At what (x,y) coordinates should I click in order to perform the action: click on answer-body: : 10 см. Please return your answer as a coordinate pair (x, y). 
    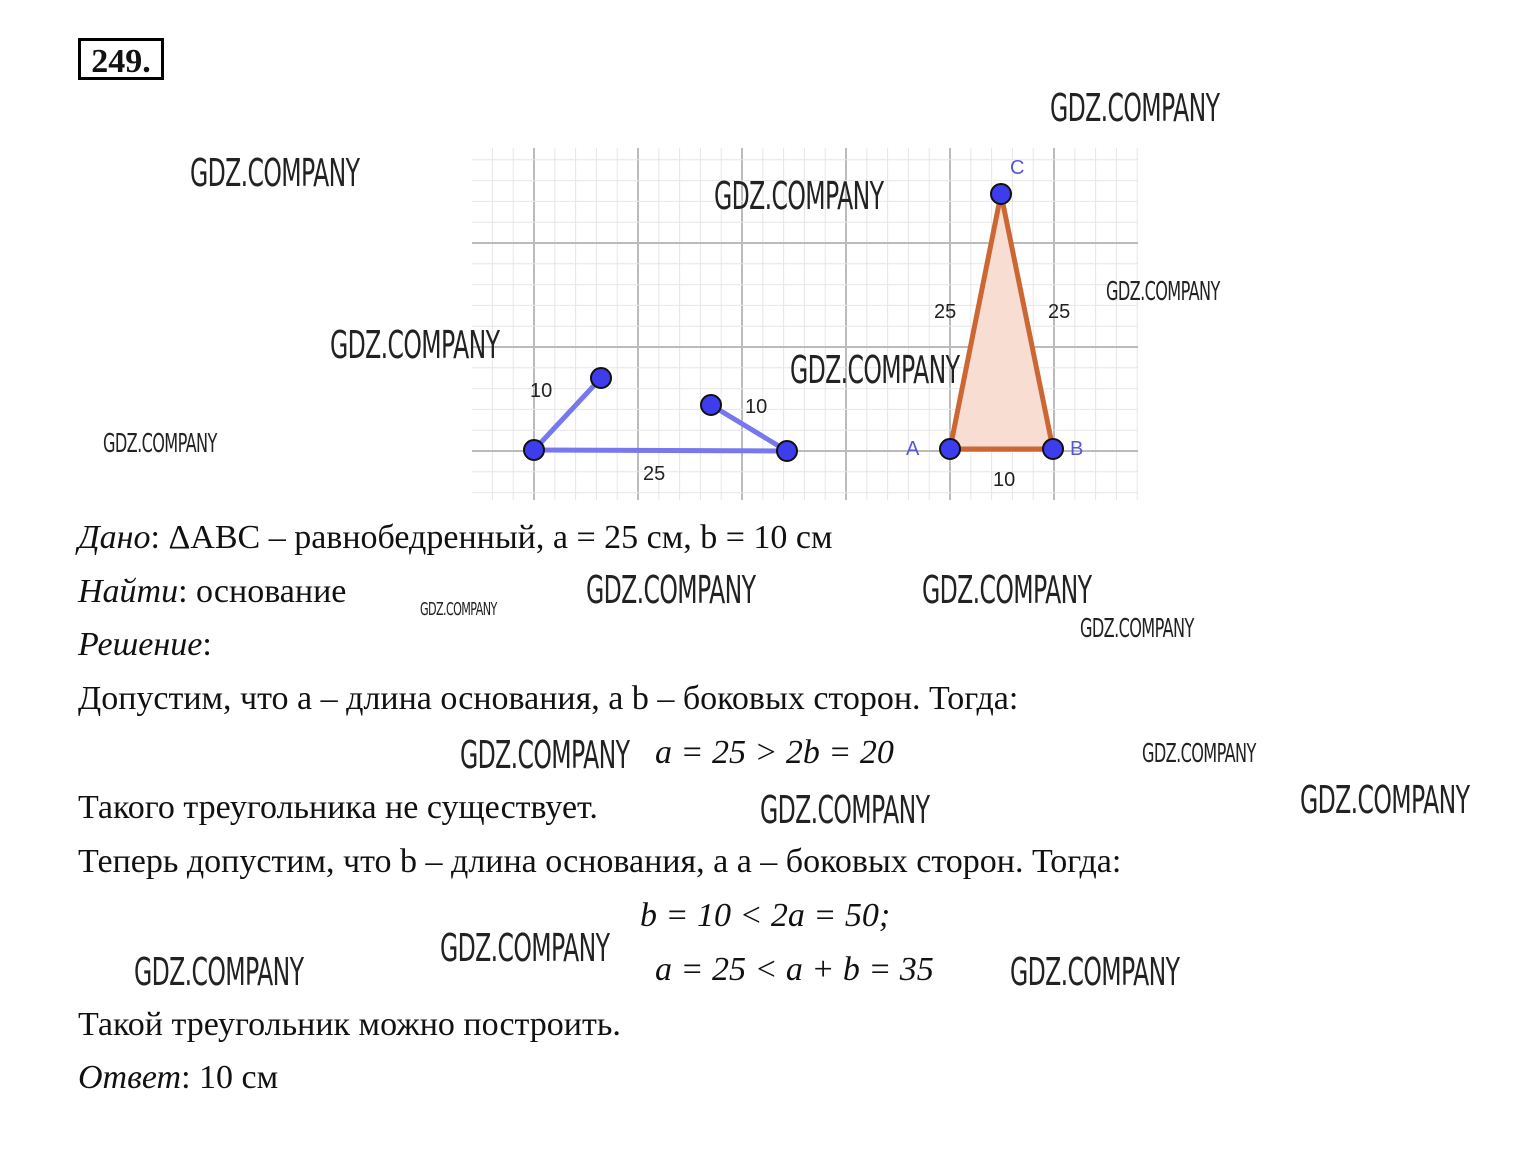
    Looking at the image, I should click on (230, 1077).